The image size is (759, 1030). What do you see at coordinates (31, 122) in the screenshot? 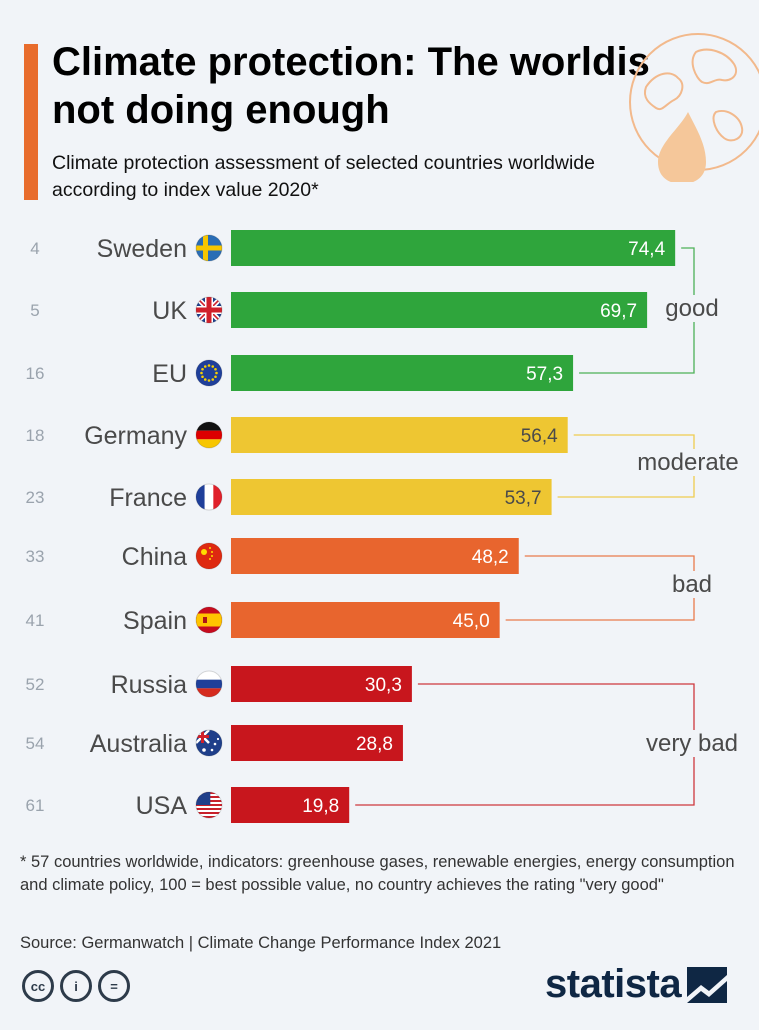
I see `title-accent-bar` at bounding box center [31, 122].